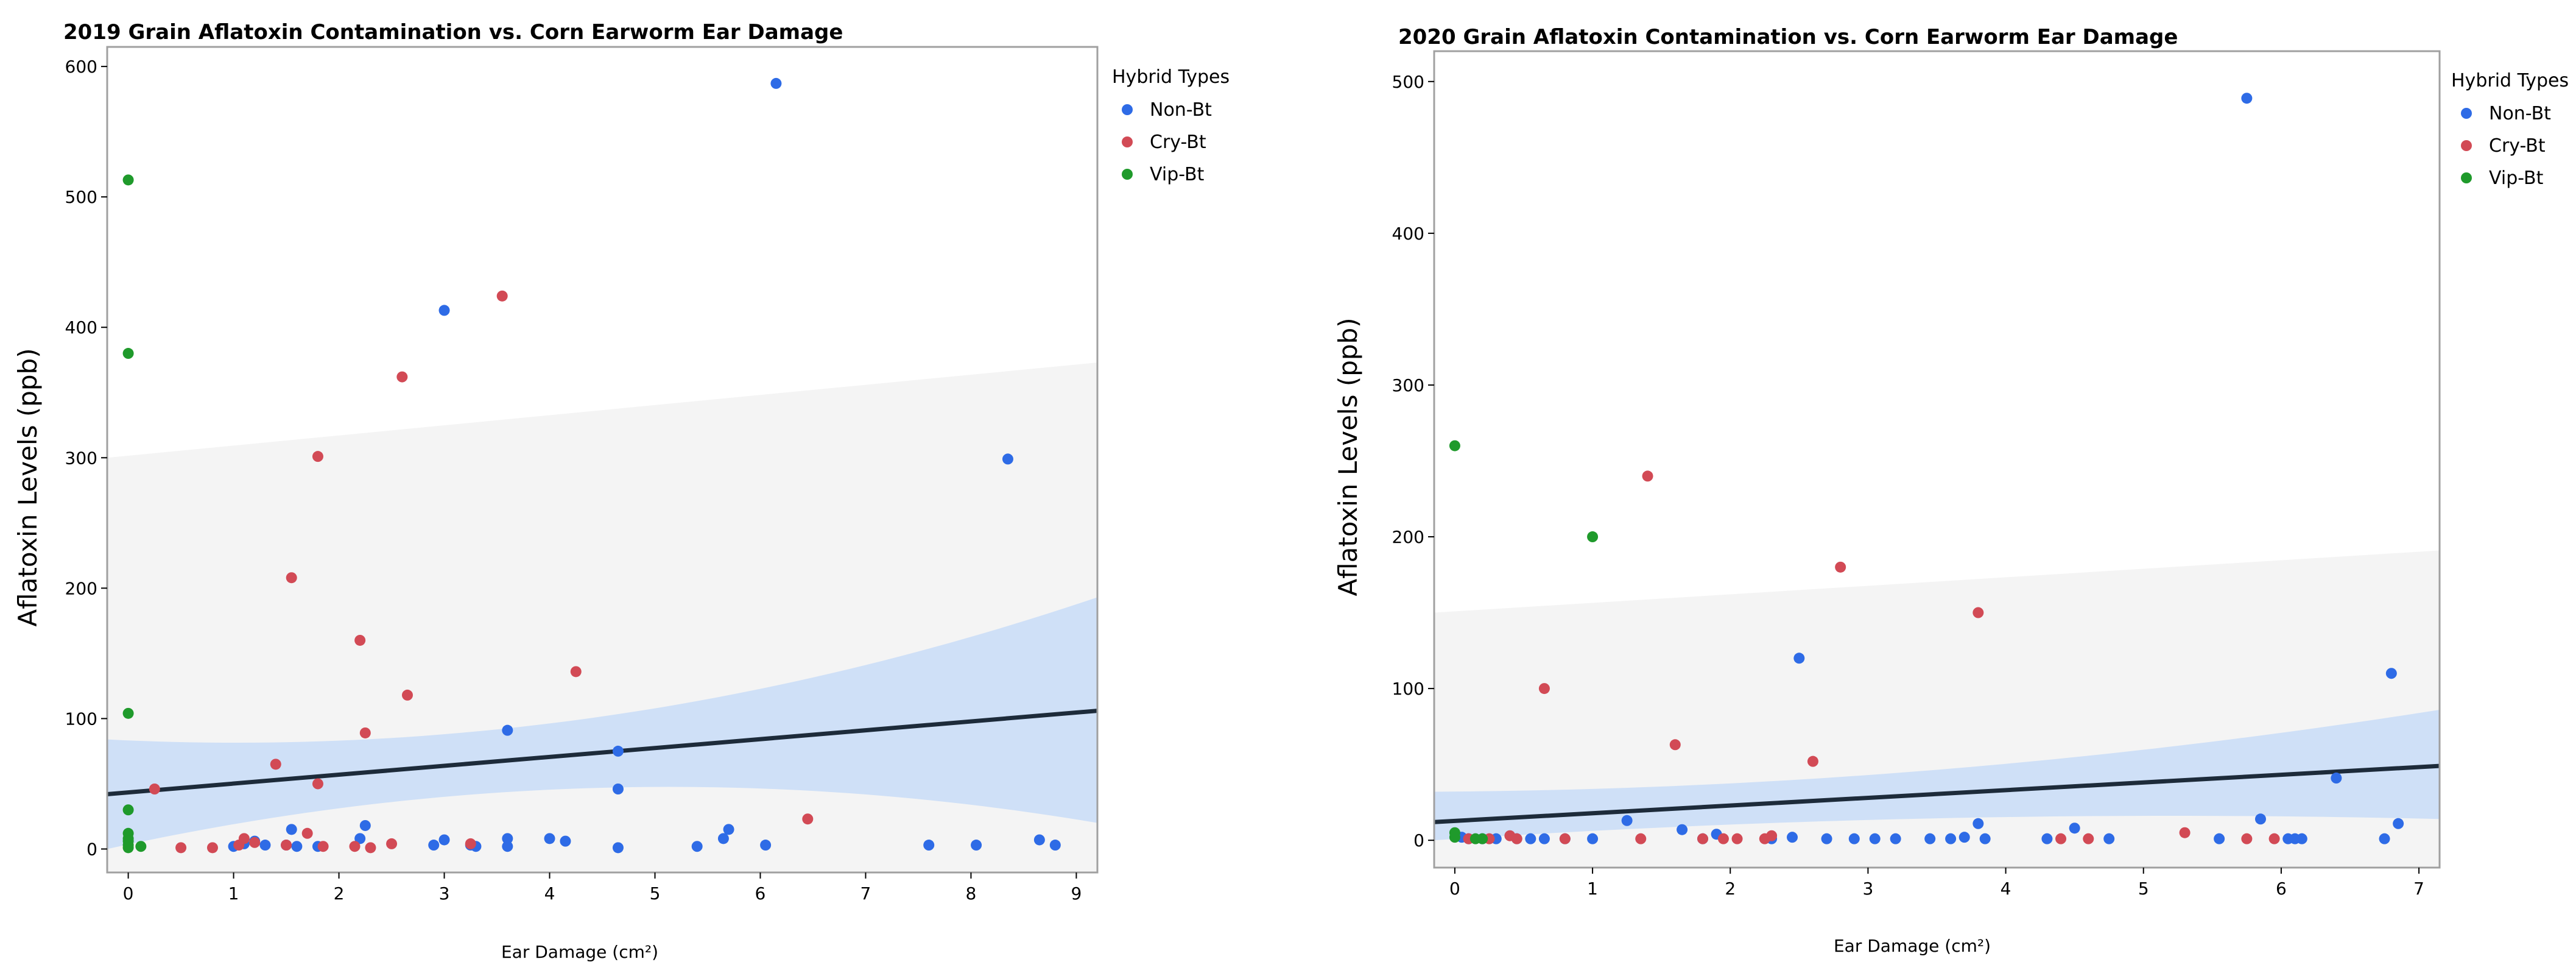 This screenshot has height=973, width=2576. What do you see at coordinates (2006, 889) in the screenshot?
I see `x-tick-label: 4` at bounding box center [2006, 889].